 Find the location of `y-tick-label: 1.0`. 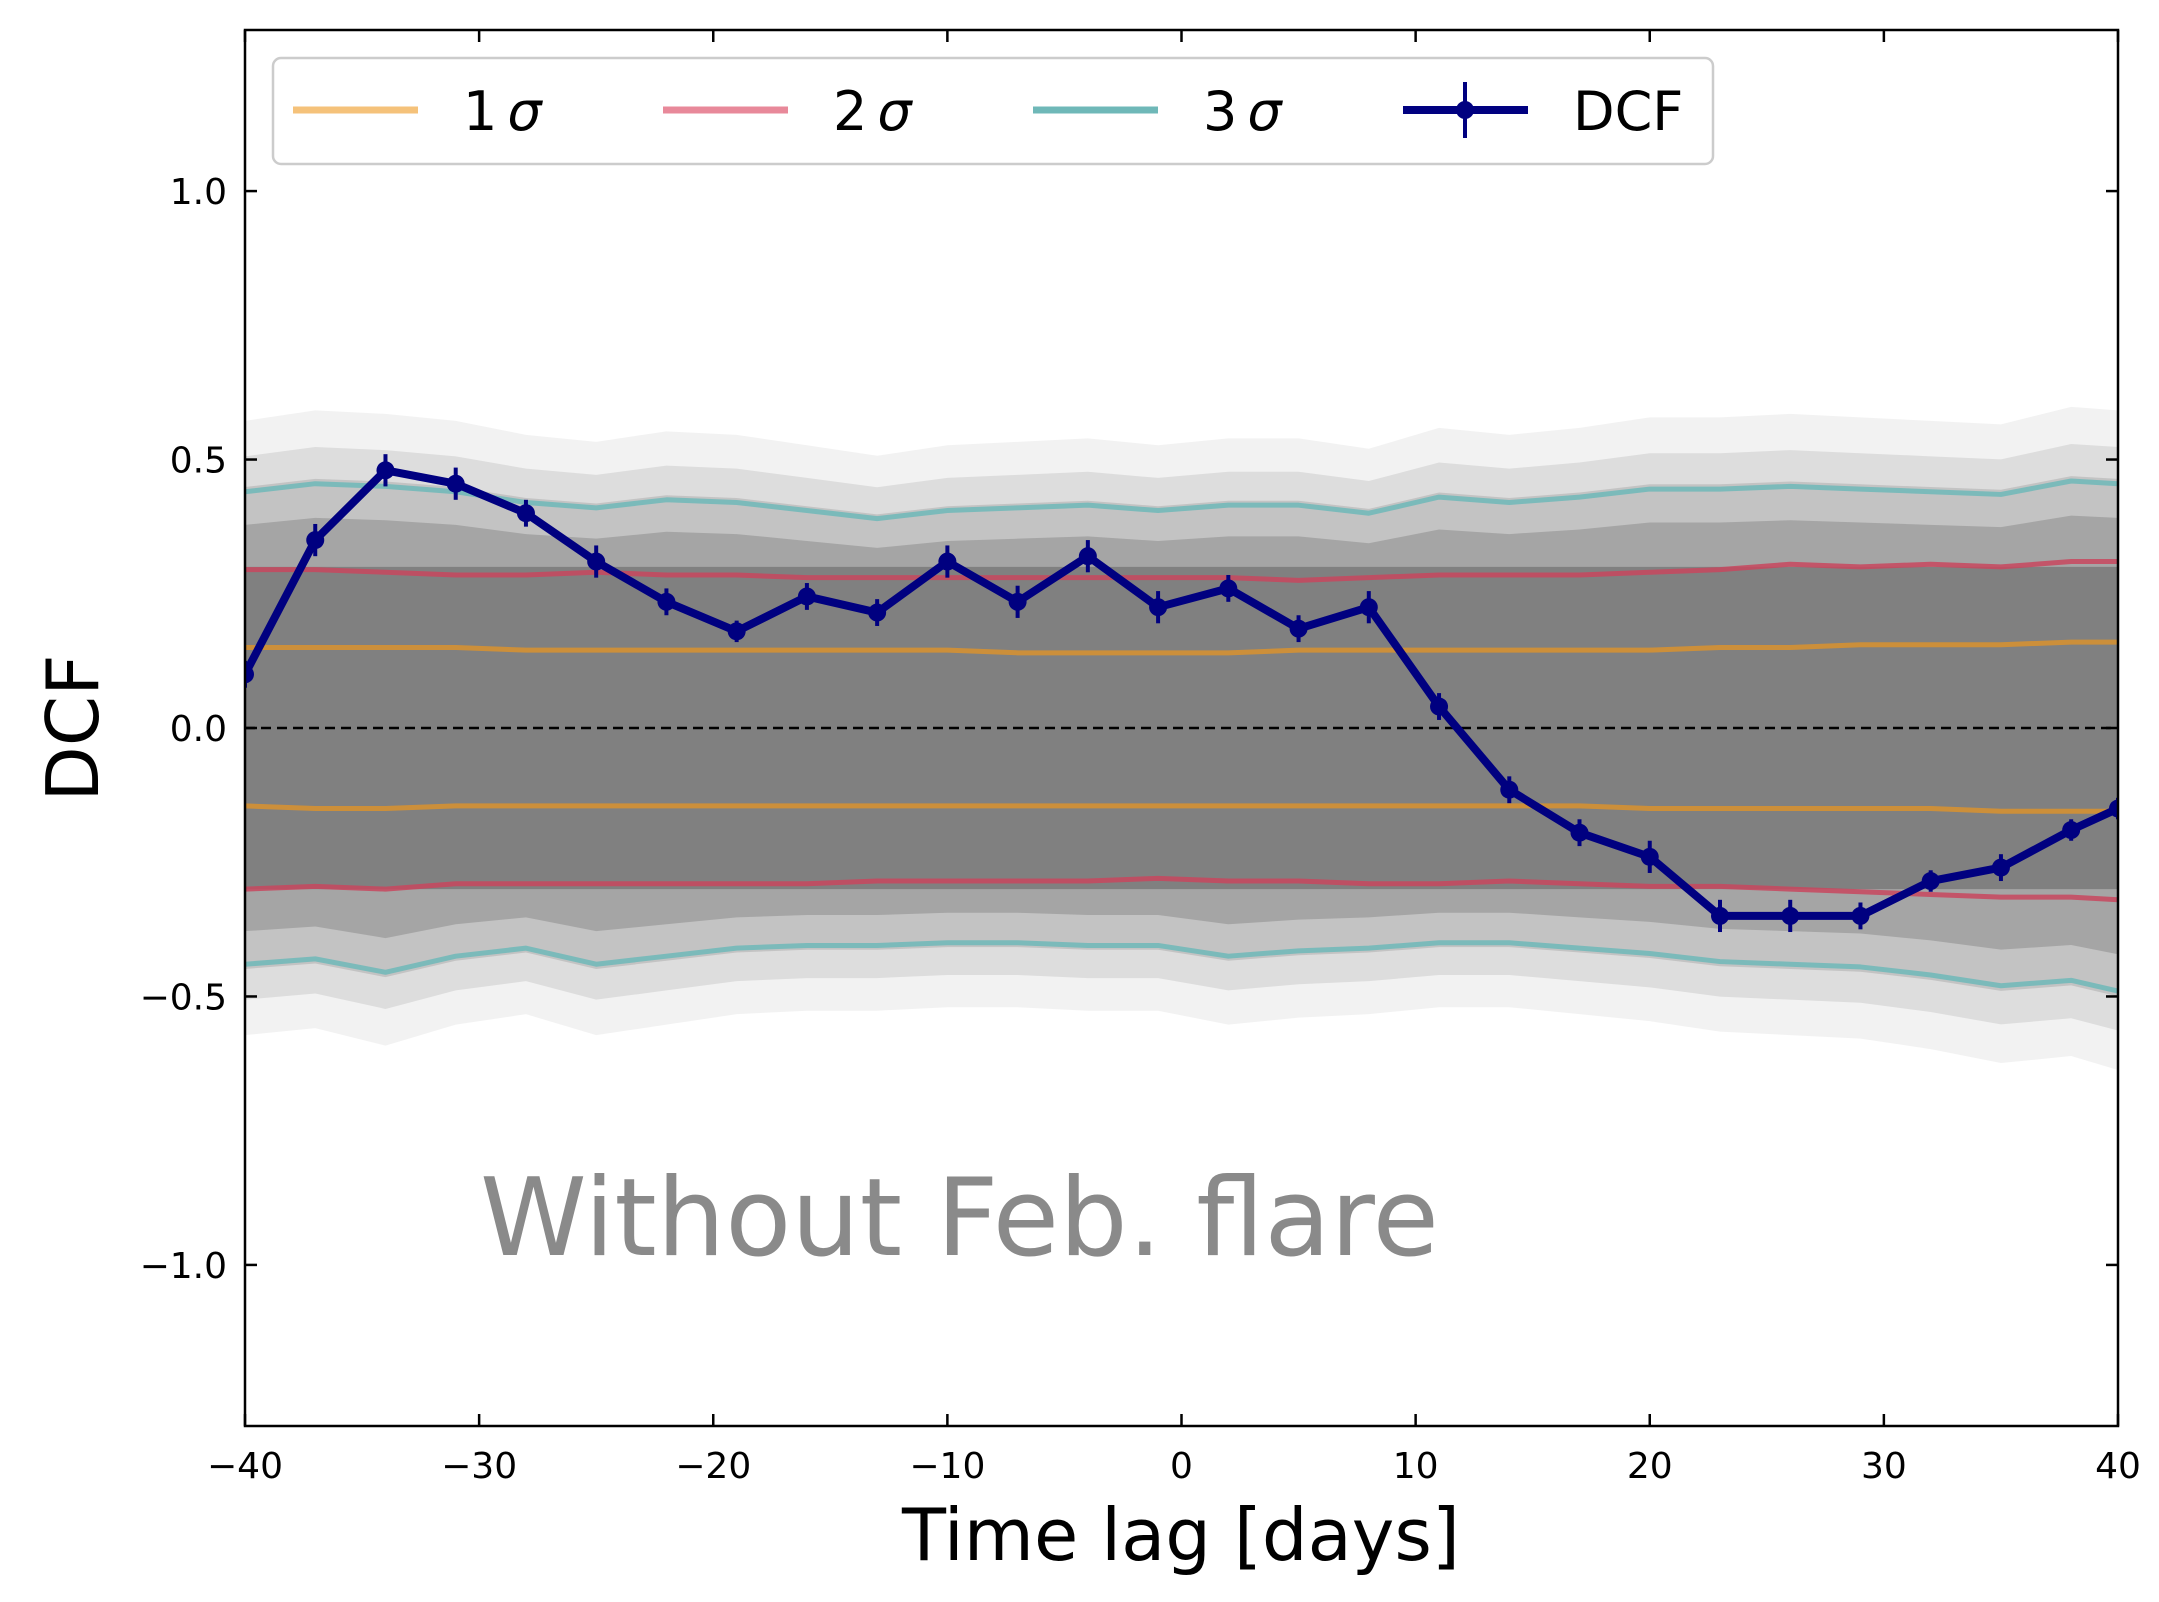

y-tick-label: 1.0 is located at coordinates (198, 192).